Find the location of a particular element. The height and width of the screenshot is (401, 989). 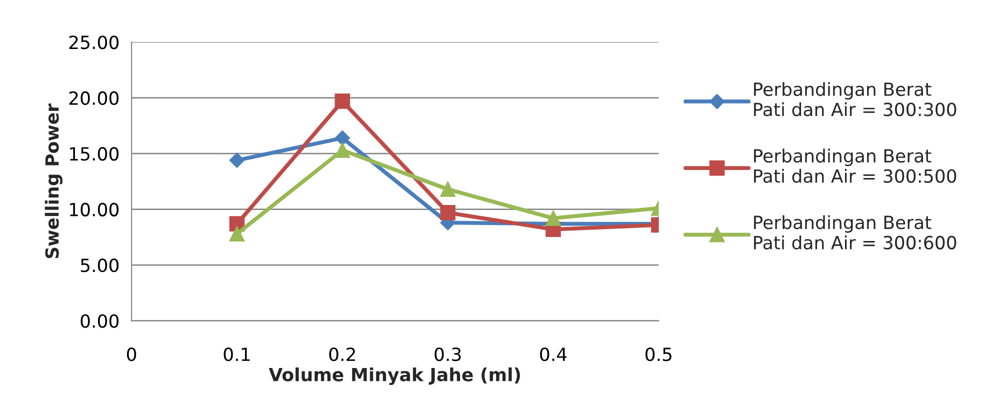

y-tick-label: 15.00 is located at coordinates (94, 154).